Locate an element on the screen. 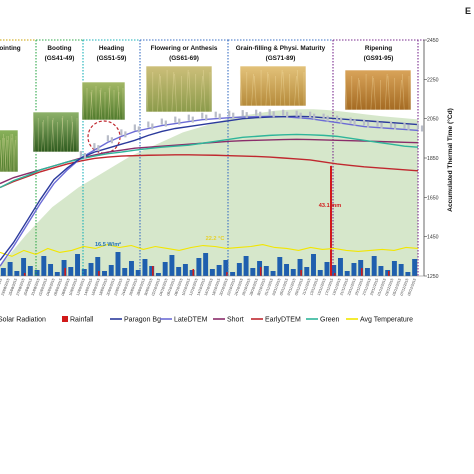  x-date-label: 20/09/2015 is located at coordinates (111, 287).